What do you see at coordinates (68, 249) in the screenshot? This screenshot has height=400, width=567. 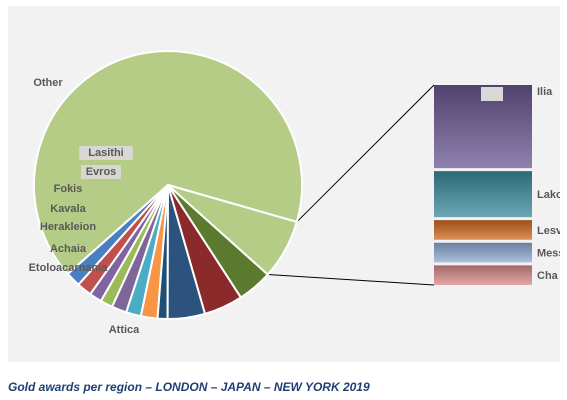 I see `pie-label-achaia: Achaia` at bounding box center [68, 249].